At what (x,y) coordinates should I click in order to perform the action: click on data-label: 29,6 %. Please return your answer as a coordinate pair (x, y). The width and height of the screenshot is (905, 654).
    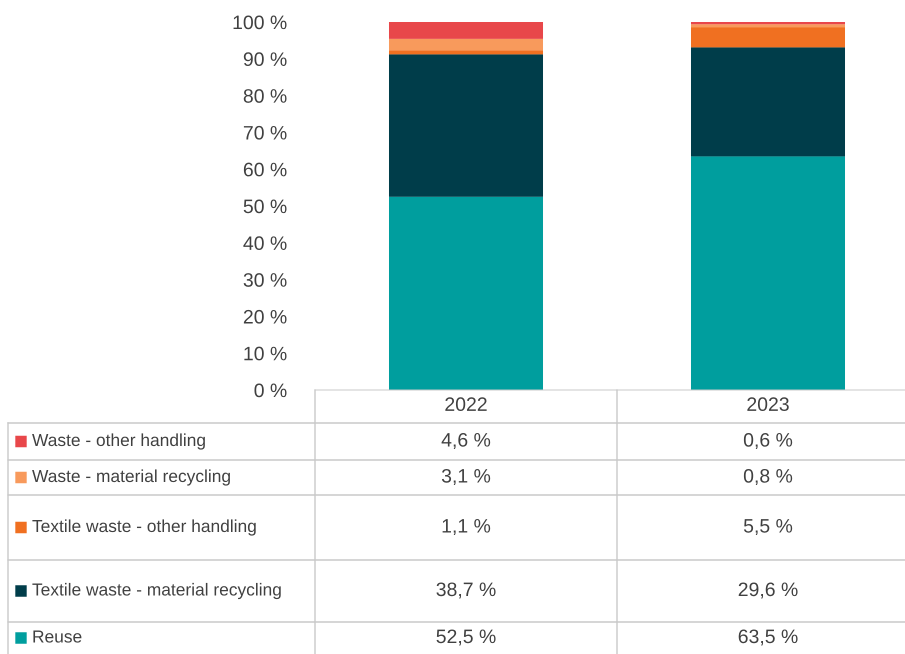
    Looking at the image, I should click on (768, 590).